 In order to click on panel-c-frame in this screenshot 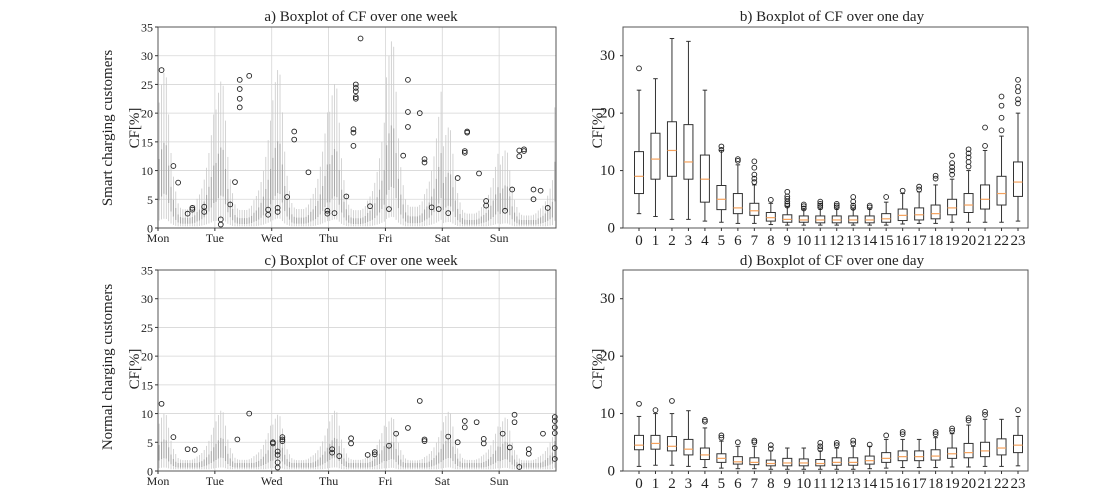, I will do `click(357, 370)`.